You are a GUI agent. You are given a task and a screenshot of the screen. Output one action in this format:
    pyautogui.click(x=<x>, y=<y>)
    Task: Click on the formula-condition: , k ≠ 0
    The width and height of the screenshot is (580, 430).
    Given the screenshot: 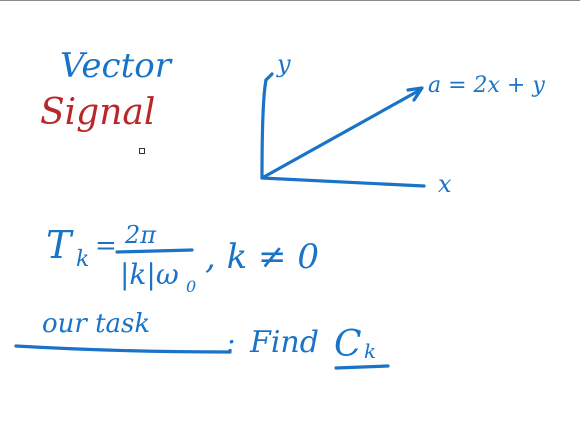 What is the action you would take?
    pyautogui.click(x=262, y=257)
    